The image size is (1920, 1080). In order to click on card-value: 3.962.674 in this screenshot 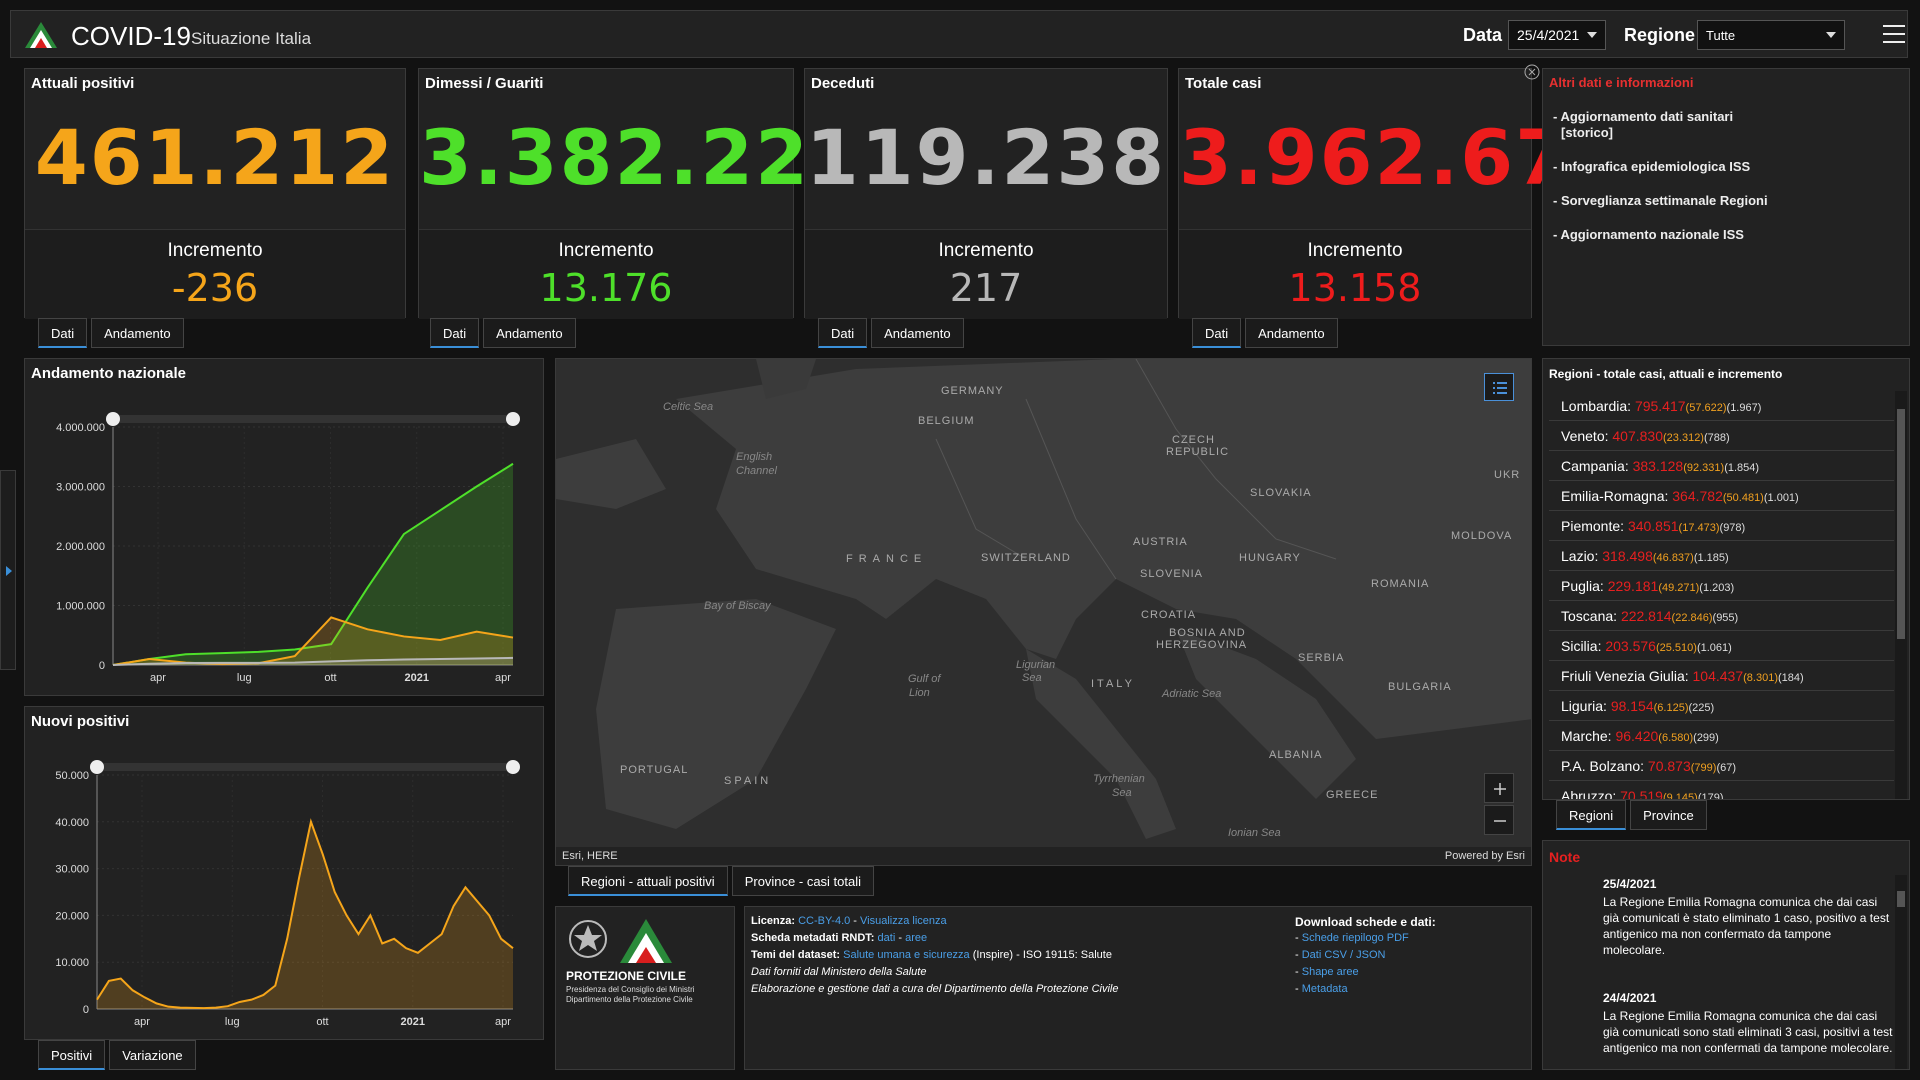, I will do `click(1402, 157)`.